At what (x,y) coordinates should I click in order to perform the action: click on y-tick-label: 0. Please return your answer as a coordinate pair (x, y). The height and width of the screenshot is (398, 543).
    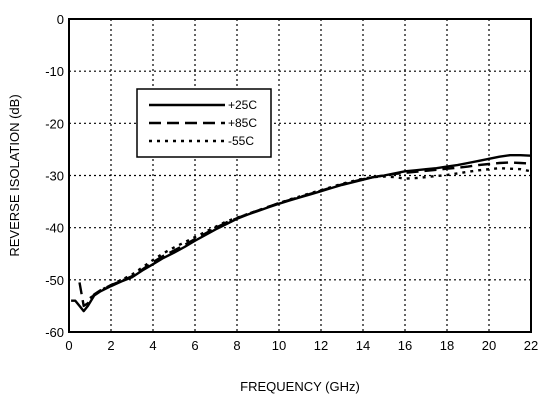
    Looking at the image, I should click on (60, 19).